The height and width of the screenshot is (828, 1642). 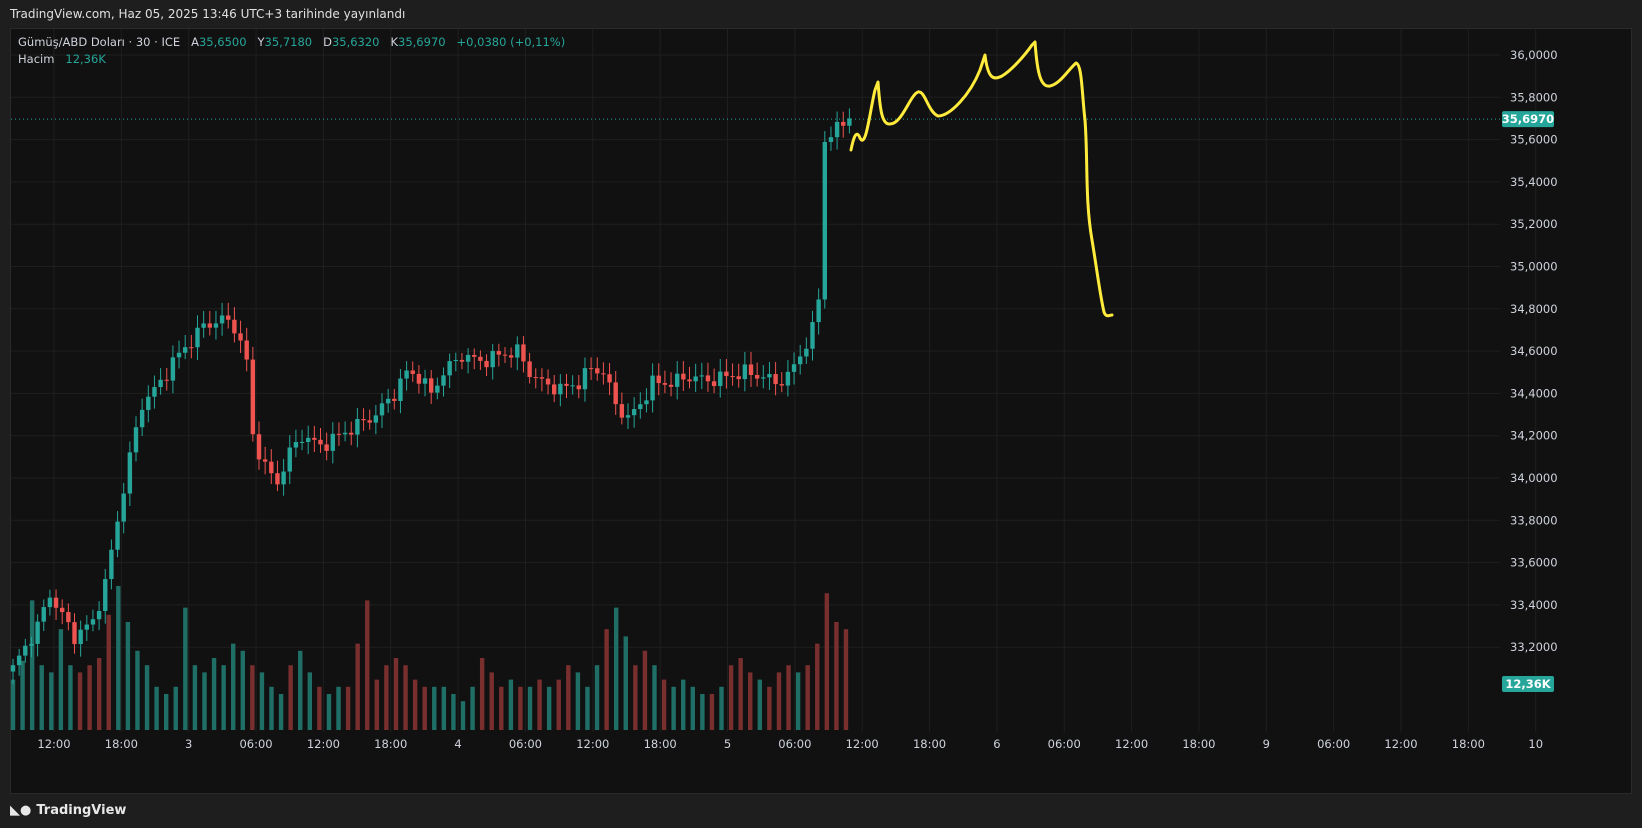 What do you see at coordinates (981, 179) in the screenshot?
I see `freehand-drawing` at bounding box center [981, 179].